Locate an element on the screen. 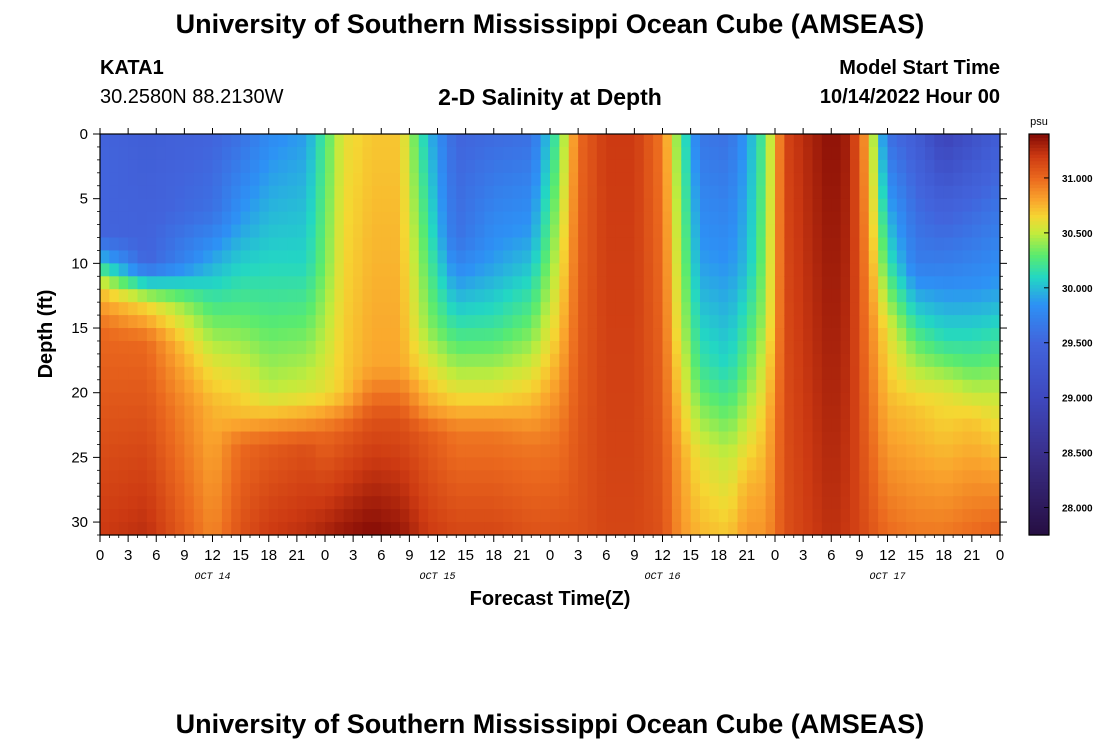 The width and height of the screenshot is (1100, 750). colorbar-frame is located at coordinates (1039, 334).